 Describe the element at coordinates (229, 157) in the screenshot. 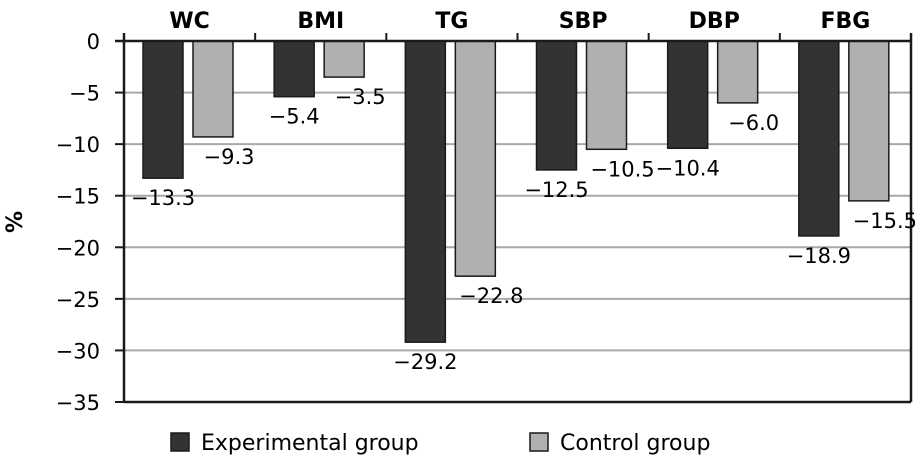

I see `data-label-control-wc: −9.3` at that location.